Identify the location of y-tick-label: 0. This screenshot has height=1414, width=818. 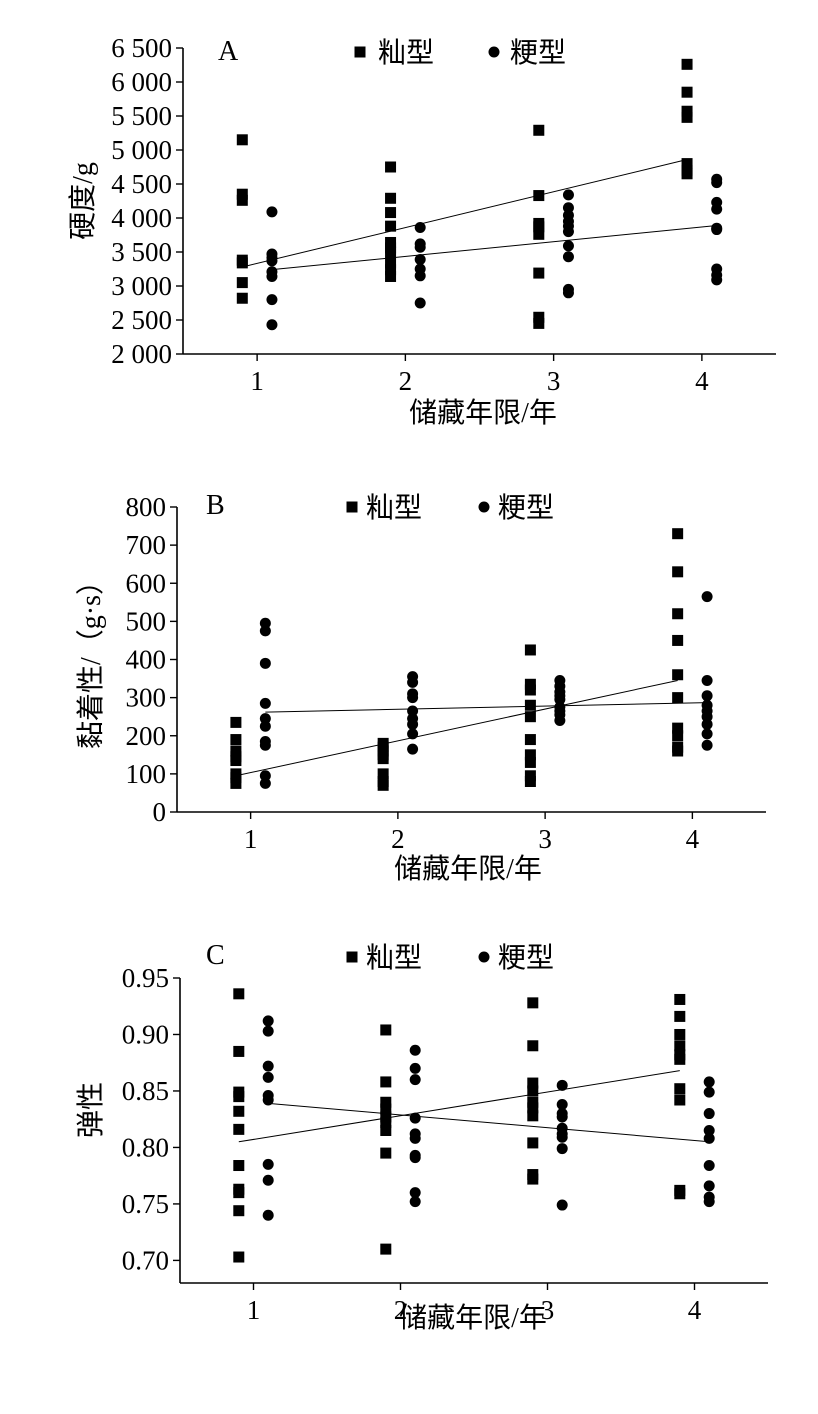
(160, 812).